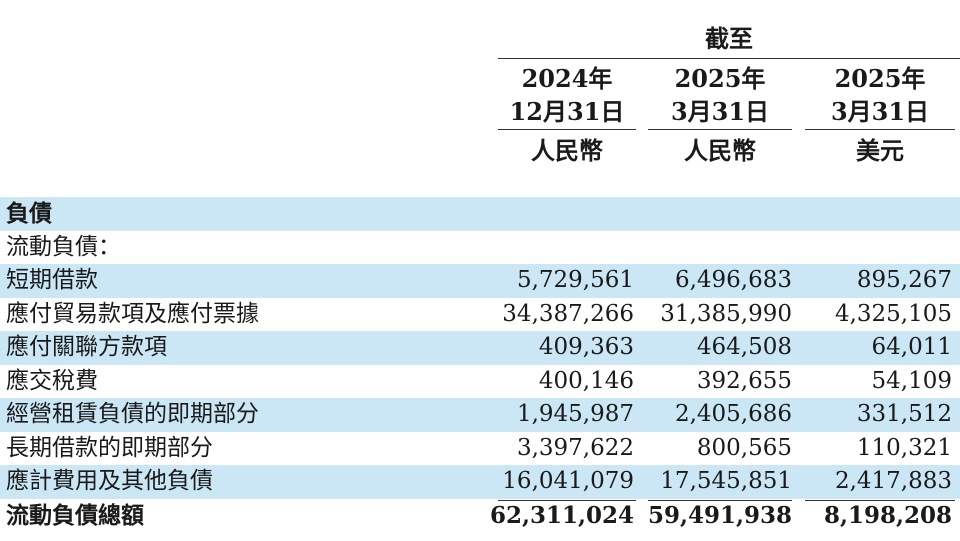  Describe the element at coordinates (733, 280) in the screenshot. I see `row-value: 6,496,683` at that location.